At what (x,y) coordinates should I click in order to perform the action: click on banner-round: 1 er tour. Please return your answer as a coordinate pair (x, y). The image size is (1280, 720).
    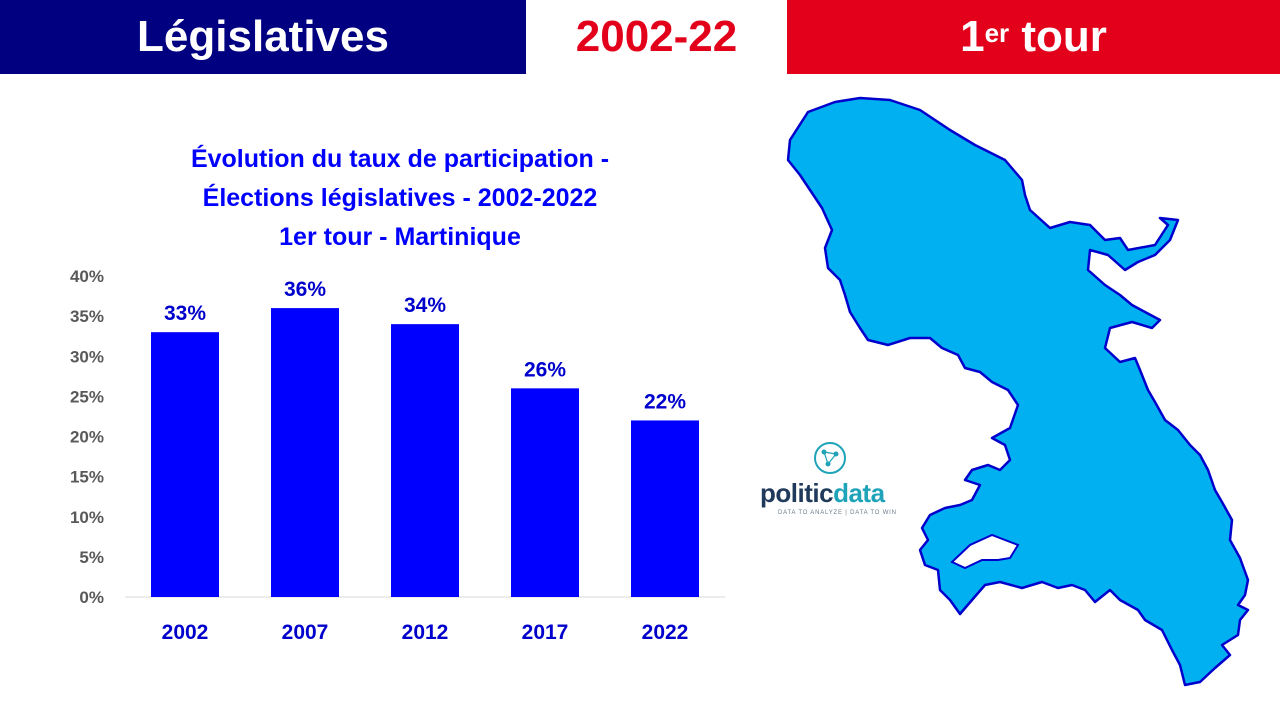
    Looking at the image, I should click on (1033, 37).